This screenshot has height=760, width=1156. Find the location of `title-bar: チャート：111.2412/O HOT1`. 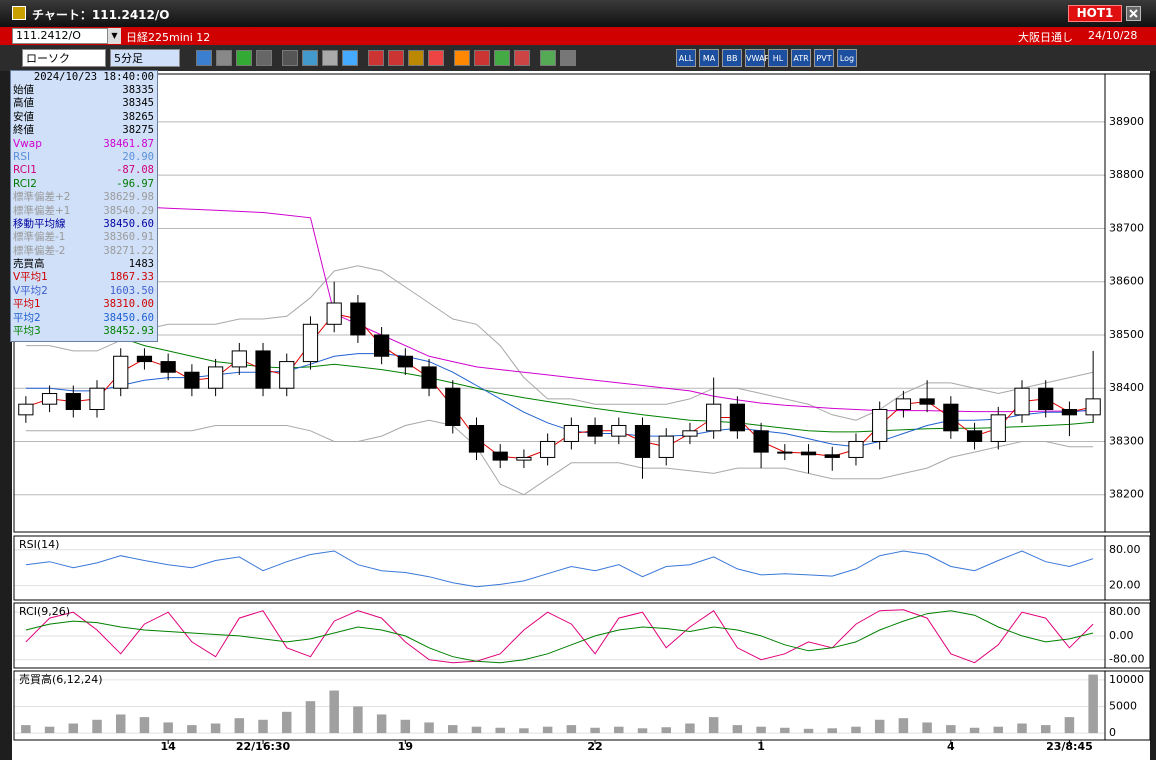

title-bar: チャート：111.2412/O HOT1 is located at coordinates (578, 13).